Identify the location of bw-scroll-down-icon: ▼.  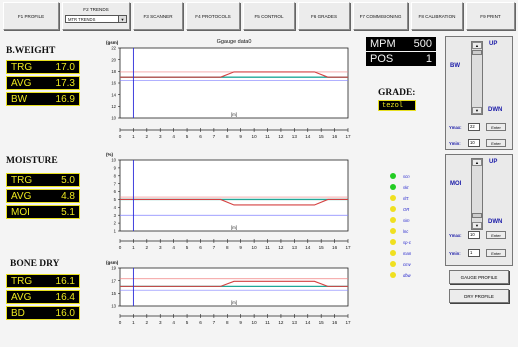
(477, 110).